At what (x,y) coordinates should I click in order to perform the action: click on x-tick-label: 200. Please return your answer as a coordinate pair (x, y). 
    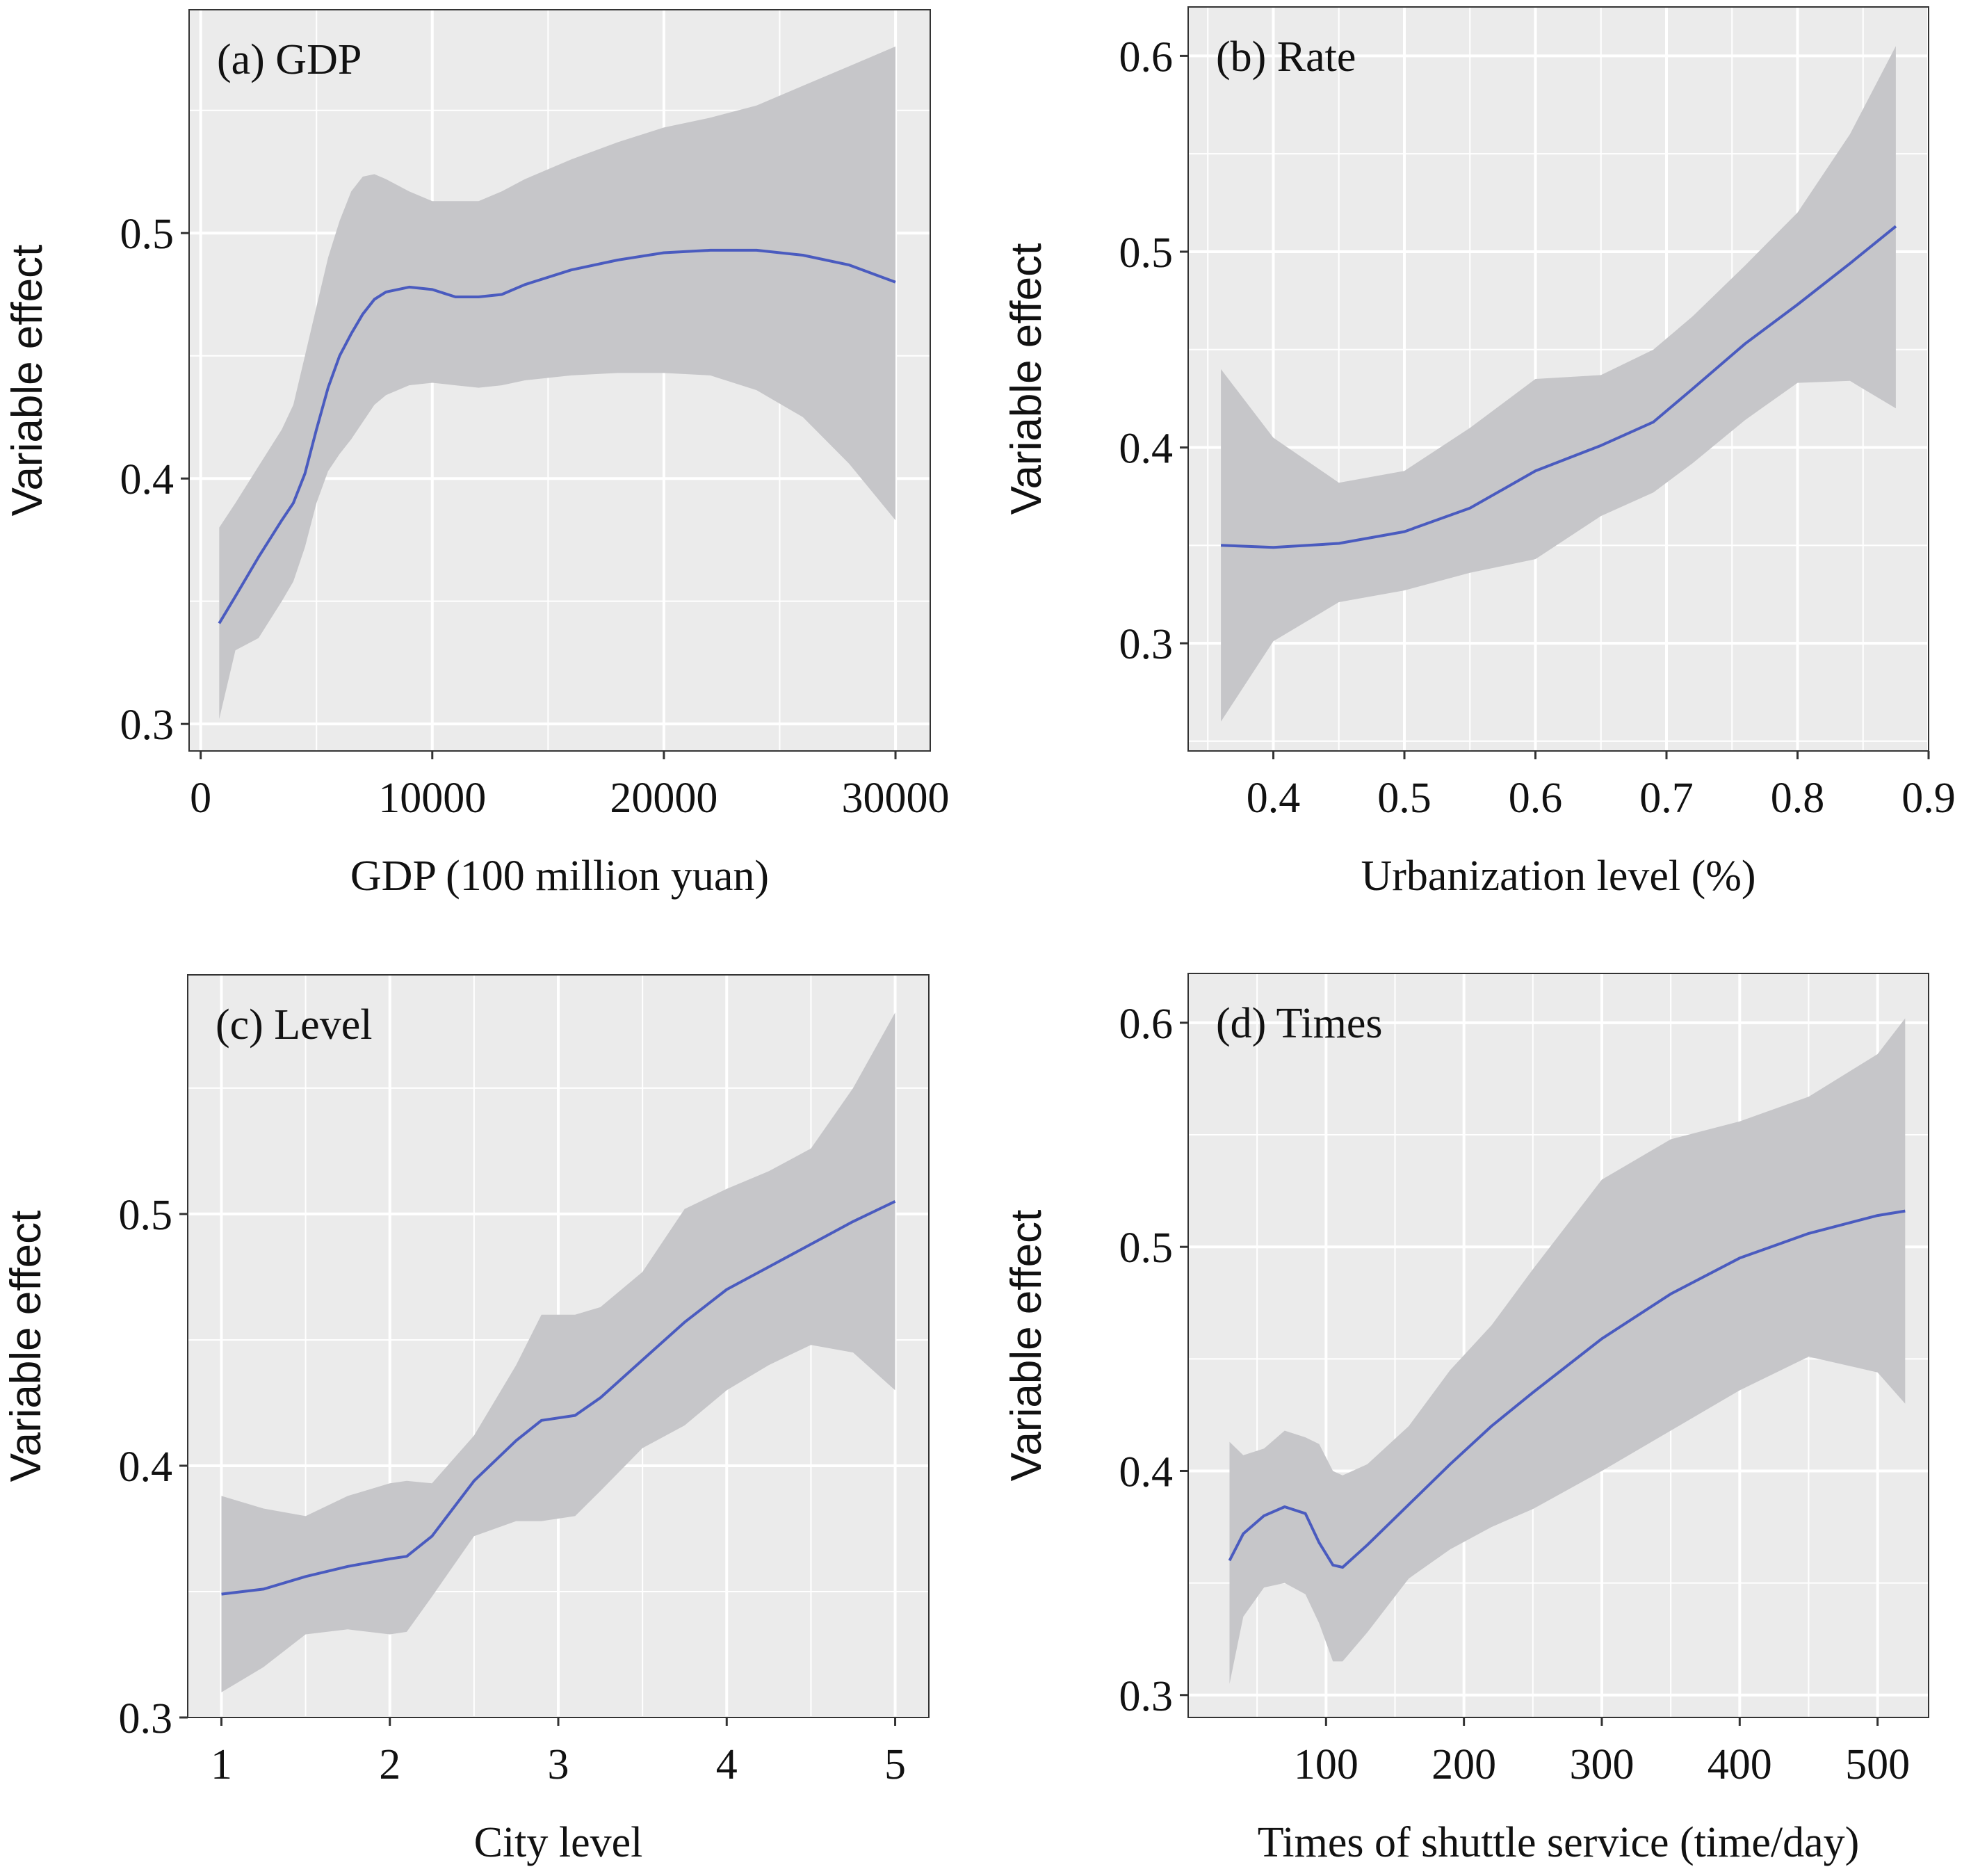
    Looking at the image, I should click on (1463, 1764).